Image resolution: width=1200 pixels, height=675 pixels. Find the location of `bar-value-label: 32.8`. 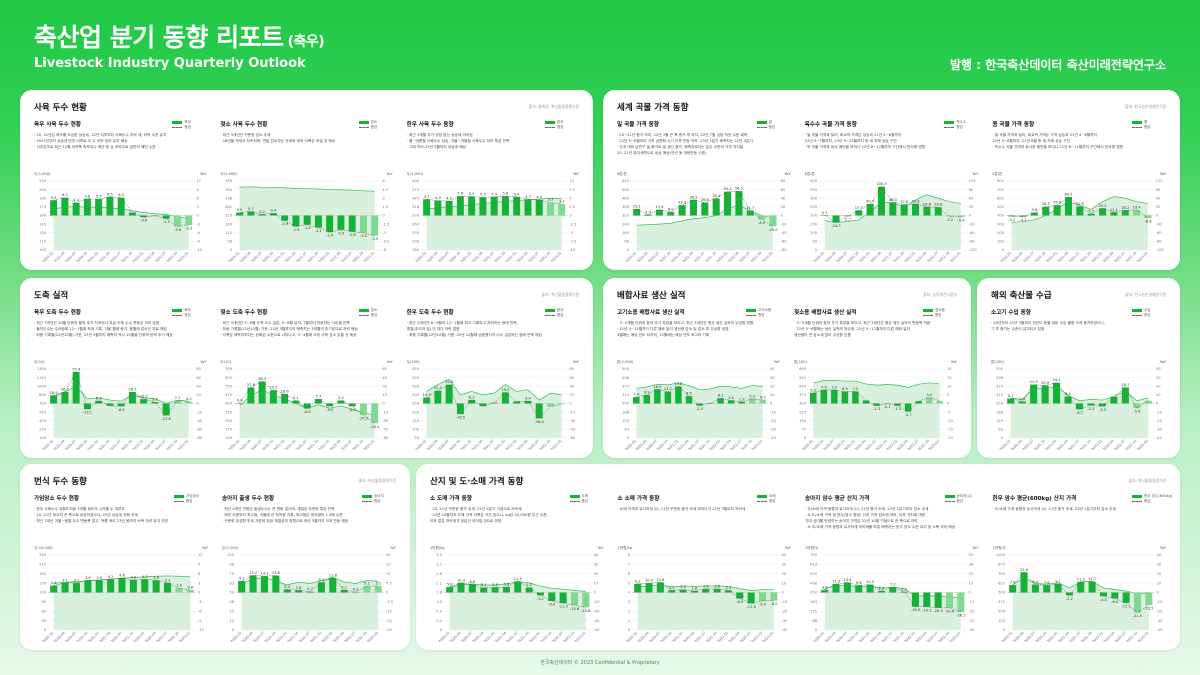

bar-value-label: 32.8 is located at coordinates (449, 382).